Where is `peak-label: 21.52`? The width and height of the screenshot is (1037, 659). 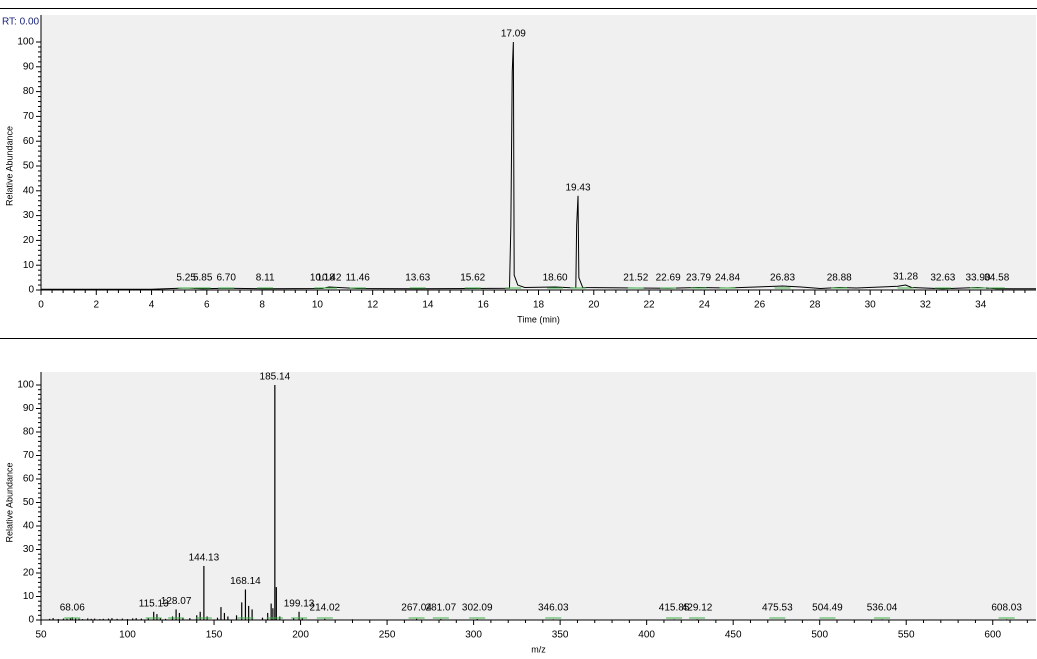 peak-label: 21.52 is located at coordinates (635, 278).